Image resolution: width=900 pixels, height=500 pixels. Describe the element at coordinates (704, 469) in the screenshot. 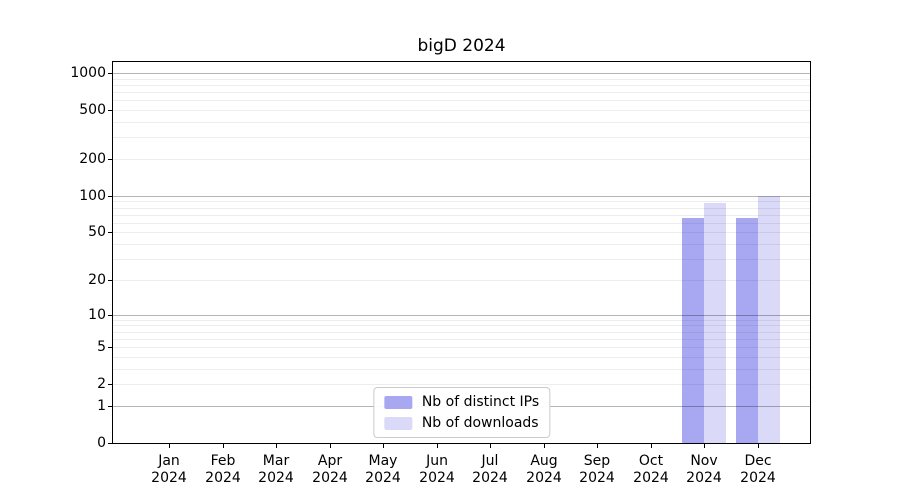

I see `x-tick-label-nov: Nov 2024` at that location.